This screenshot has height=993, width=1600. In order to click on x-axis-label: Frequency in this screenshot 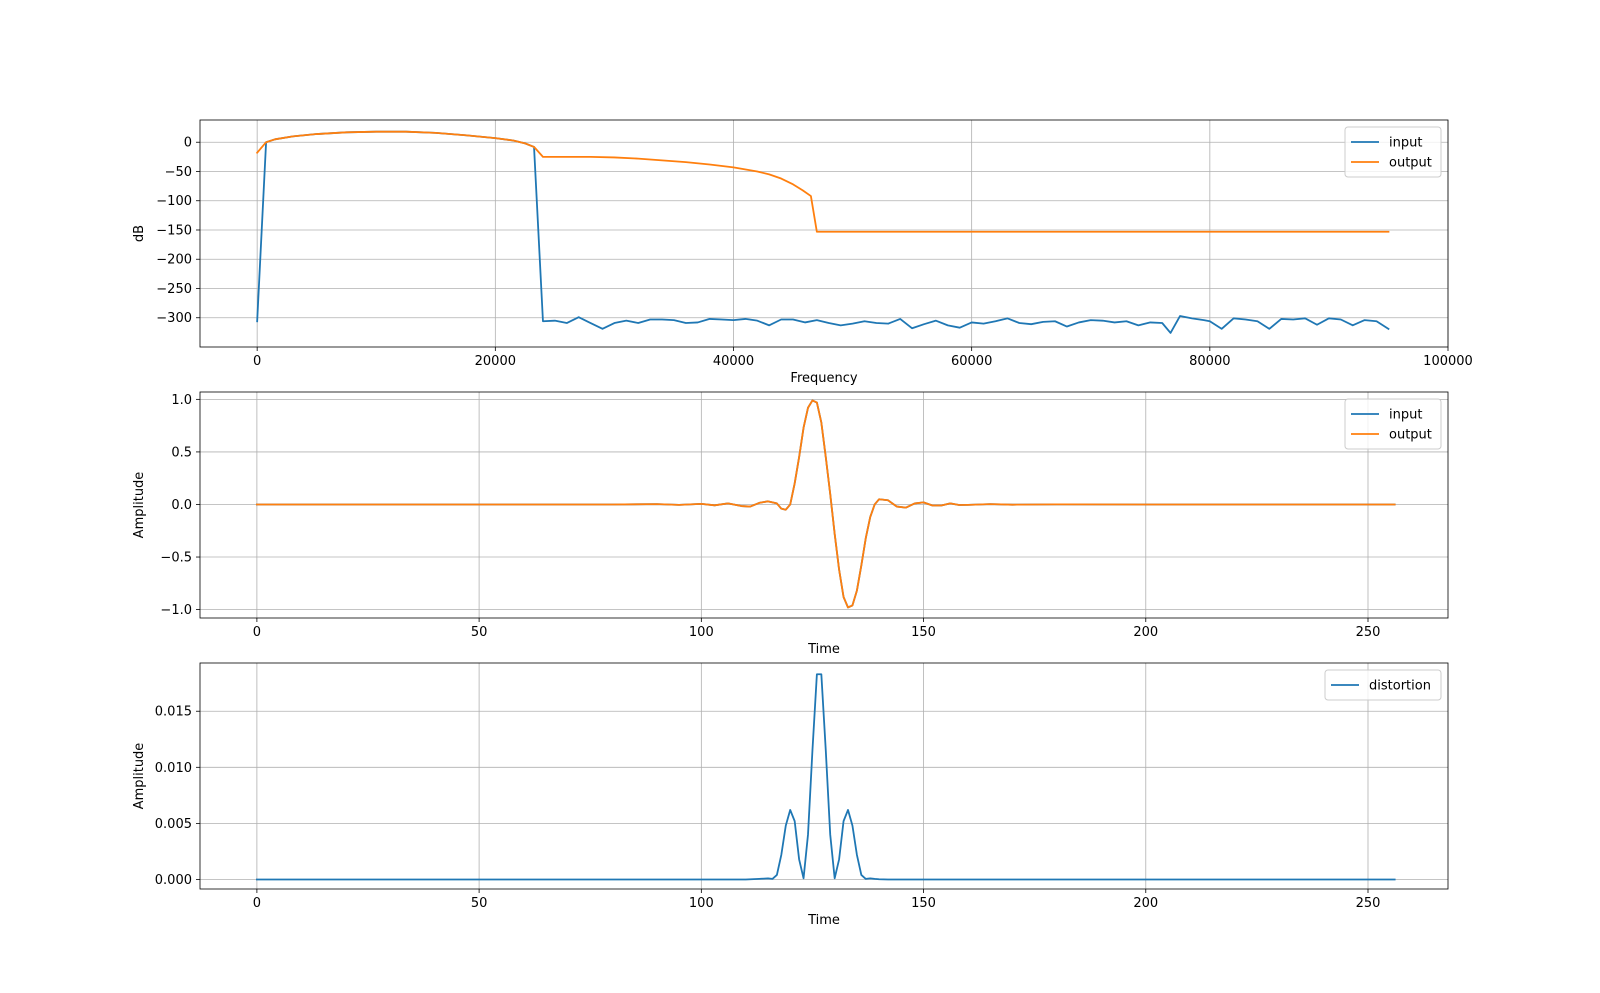, I will do `click(823, 378)`.